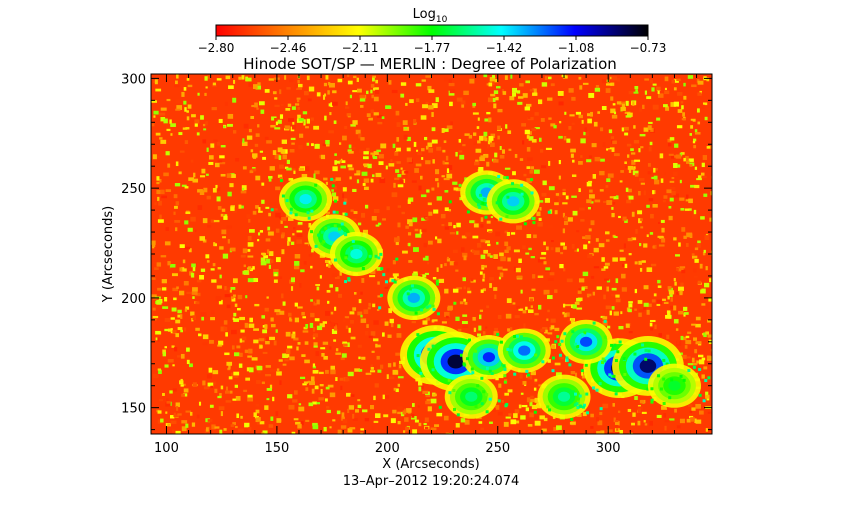 The image size is (863, 512). Describe the element at coordinates (108, 254) in the screenshot. I see `y-axis-label: Y (Arcseconds)` at that location.